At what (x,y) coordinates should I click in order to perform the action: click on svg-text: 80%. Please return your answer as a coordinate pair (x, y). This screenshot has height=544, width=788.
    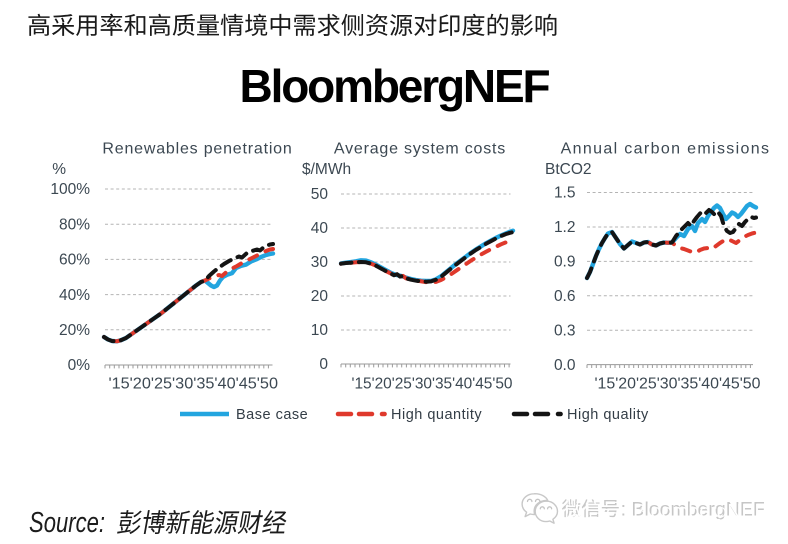
    Looking at the image, I should click on (74, 224).